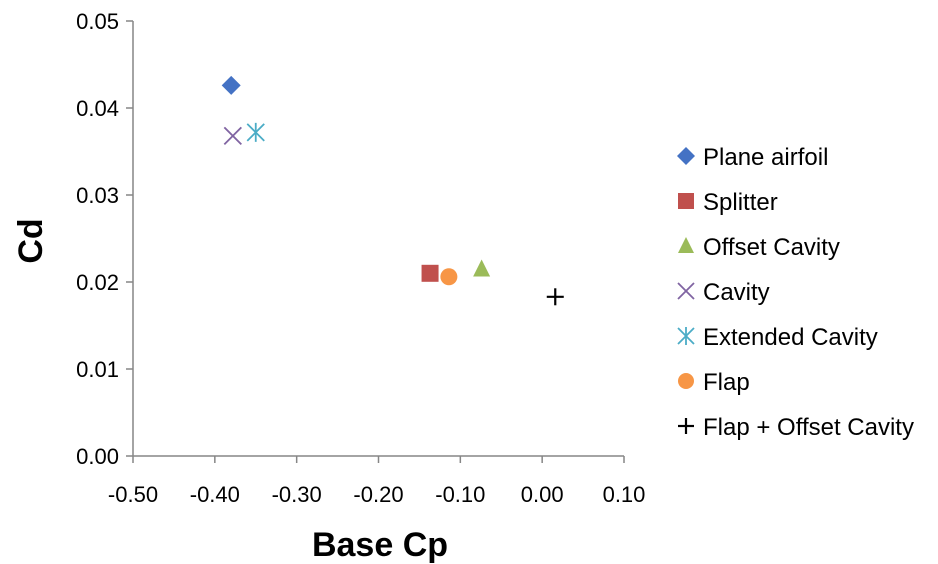 This screenshot has width=938, height=564. I want to click on legend-item-cavity: Cavity, so click(723, 292).